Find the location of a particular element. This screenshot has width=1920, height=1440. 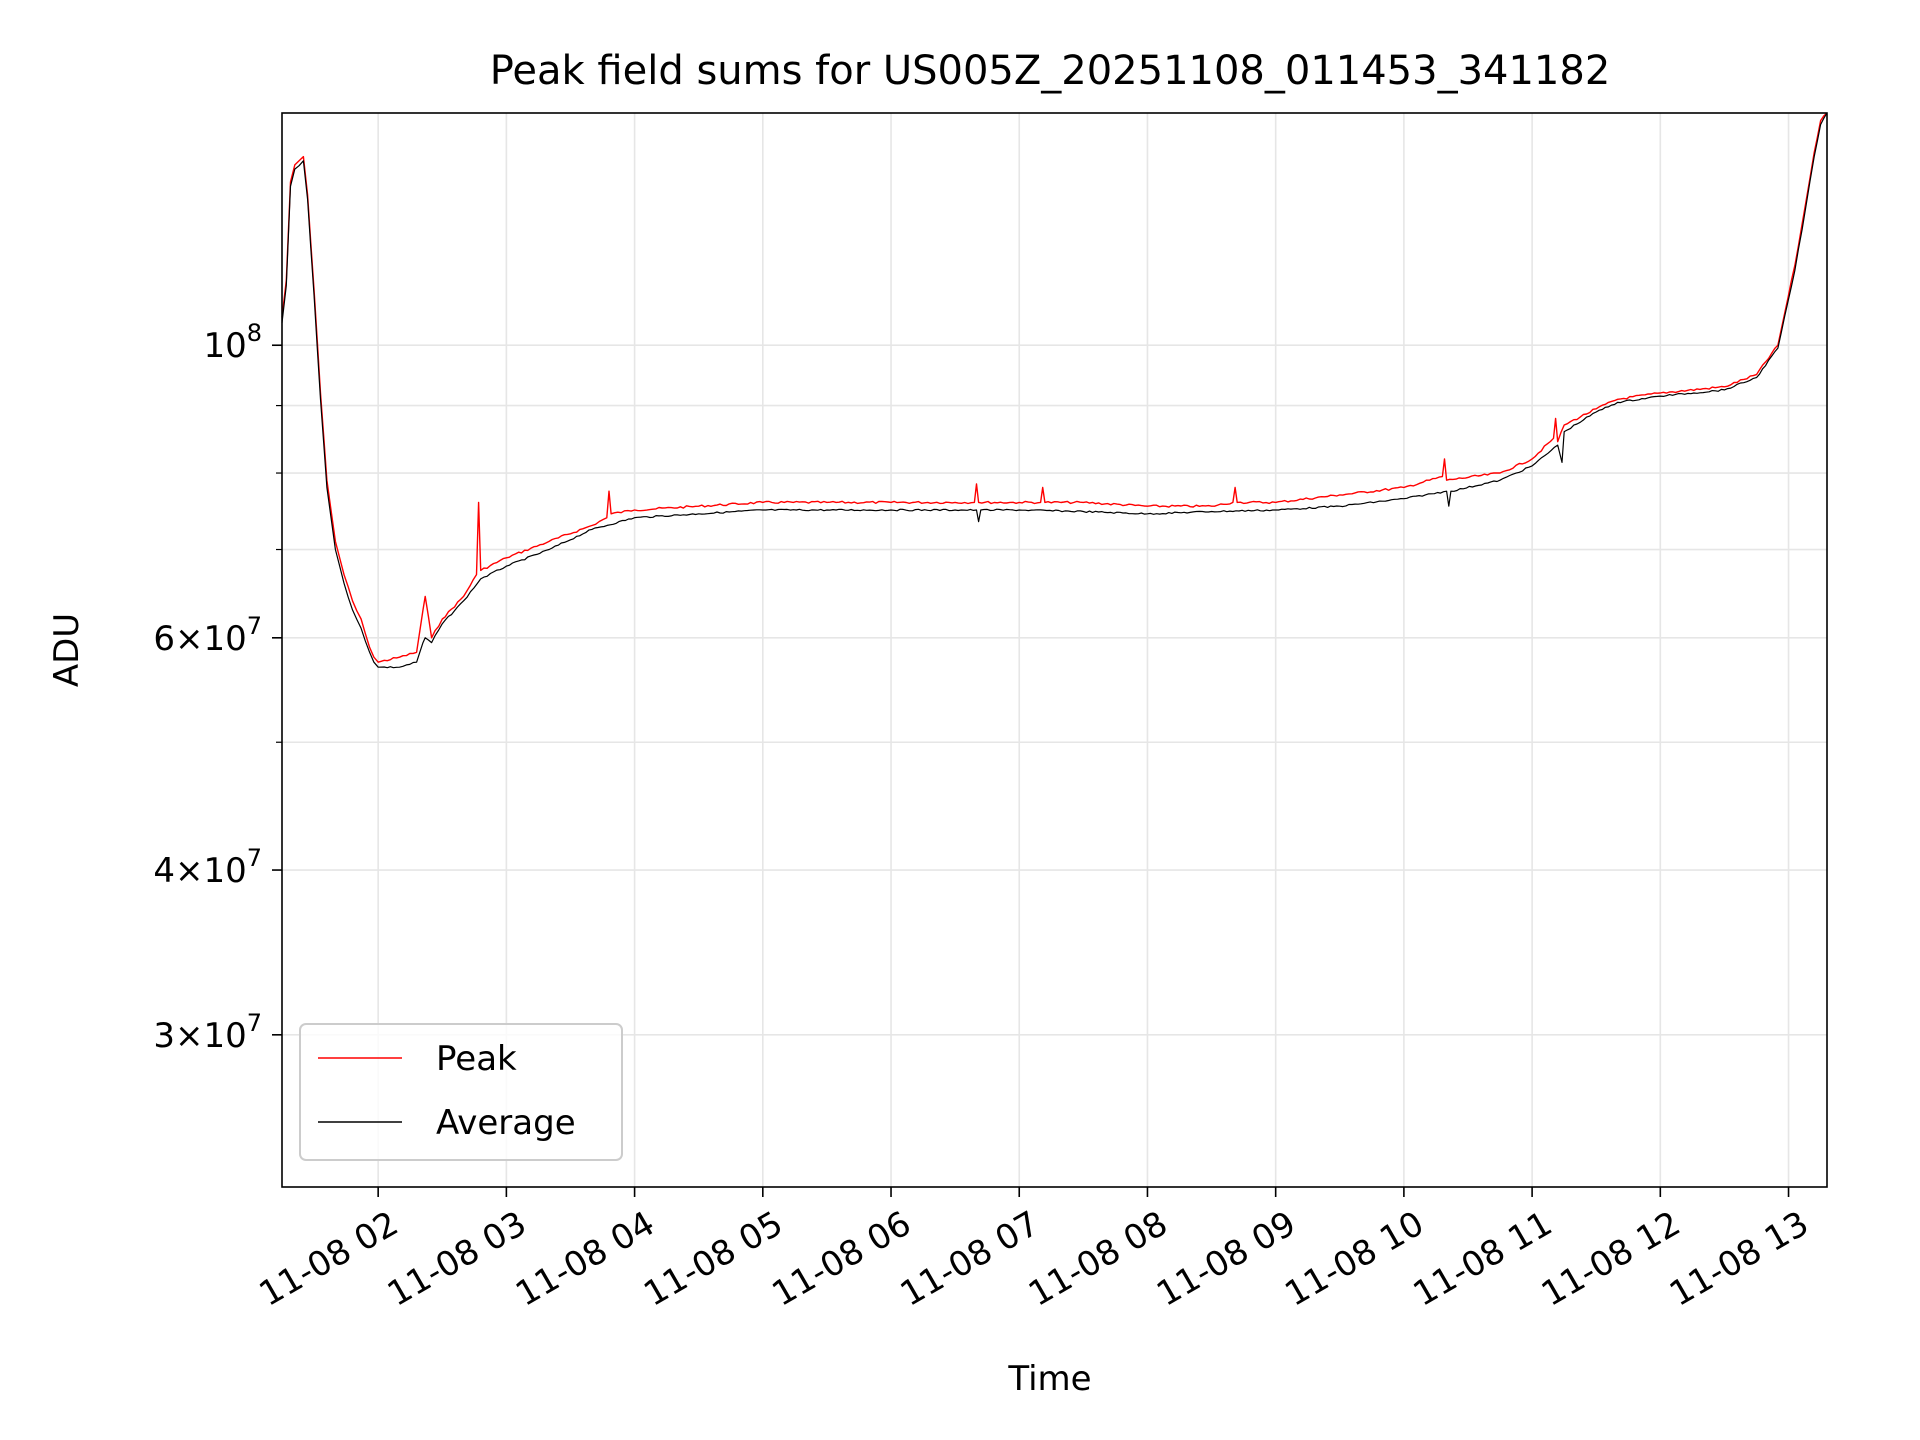

x-tick-label: 11-08 11 is located at coordinates (1483, 1259).